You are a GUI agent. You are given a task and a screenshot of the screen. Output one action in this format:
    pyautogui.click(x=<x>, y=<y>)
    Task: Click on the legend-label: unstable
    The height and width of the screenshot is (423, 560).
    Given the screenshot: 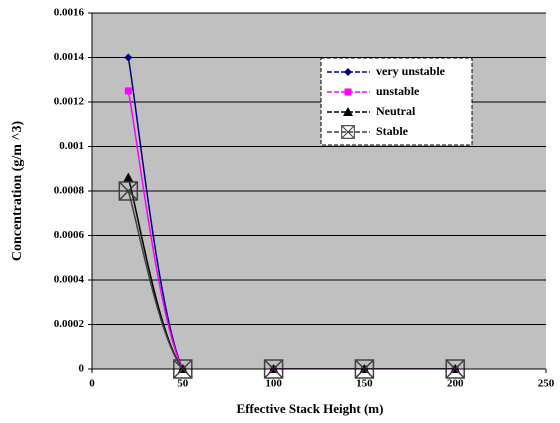 What is the action you would take?
    pyautogui.click(x=398, y=91)
    